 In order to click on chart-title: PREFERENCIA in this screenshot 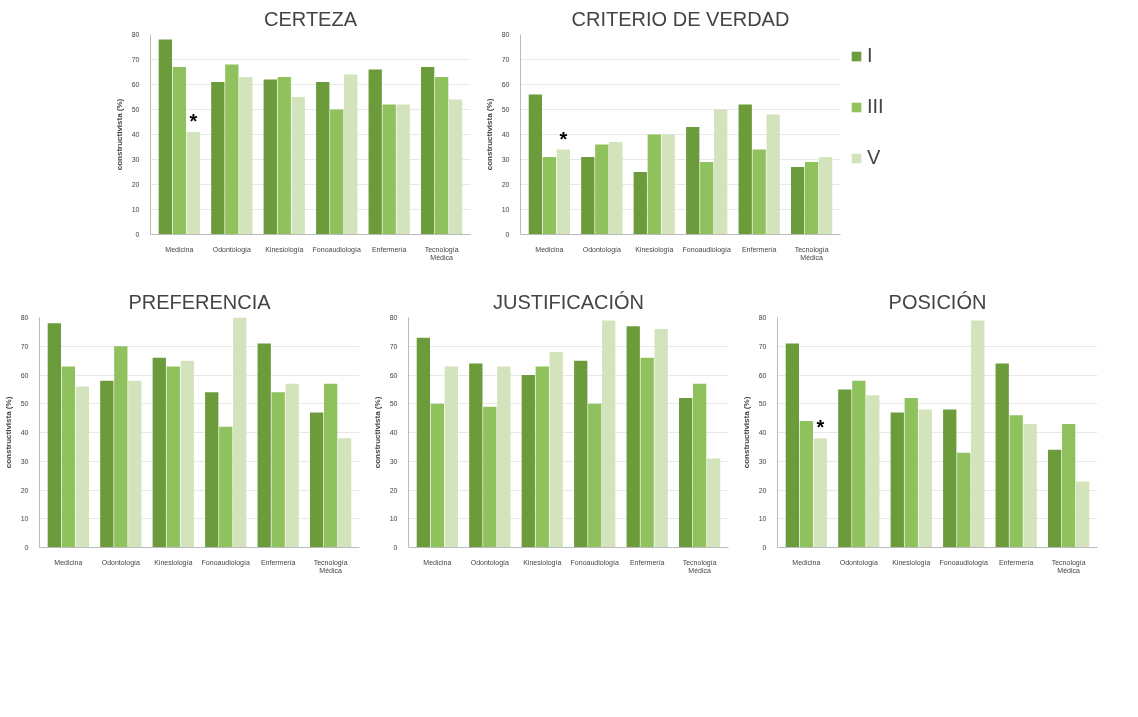, I will do `click(200, 301)`.